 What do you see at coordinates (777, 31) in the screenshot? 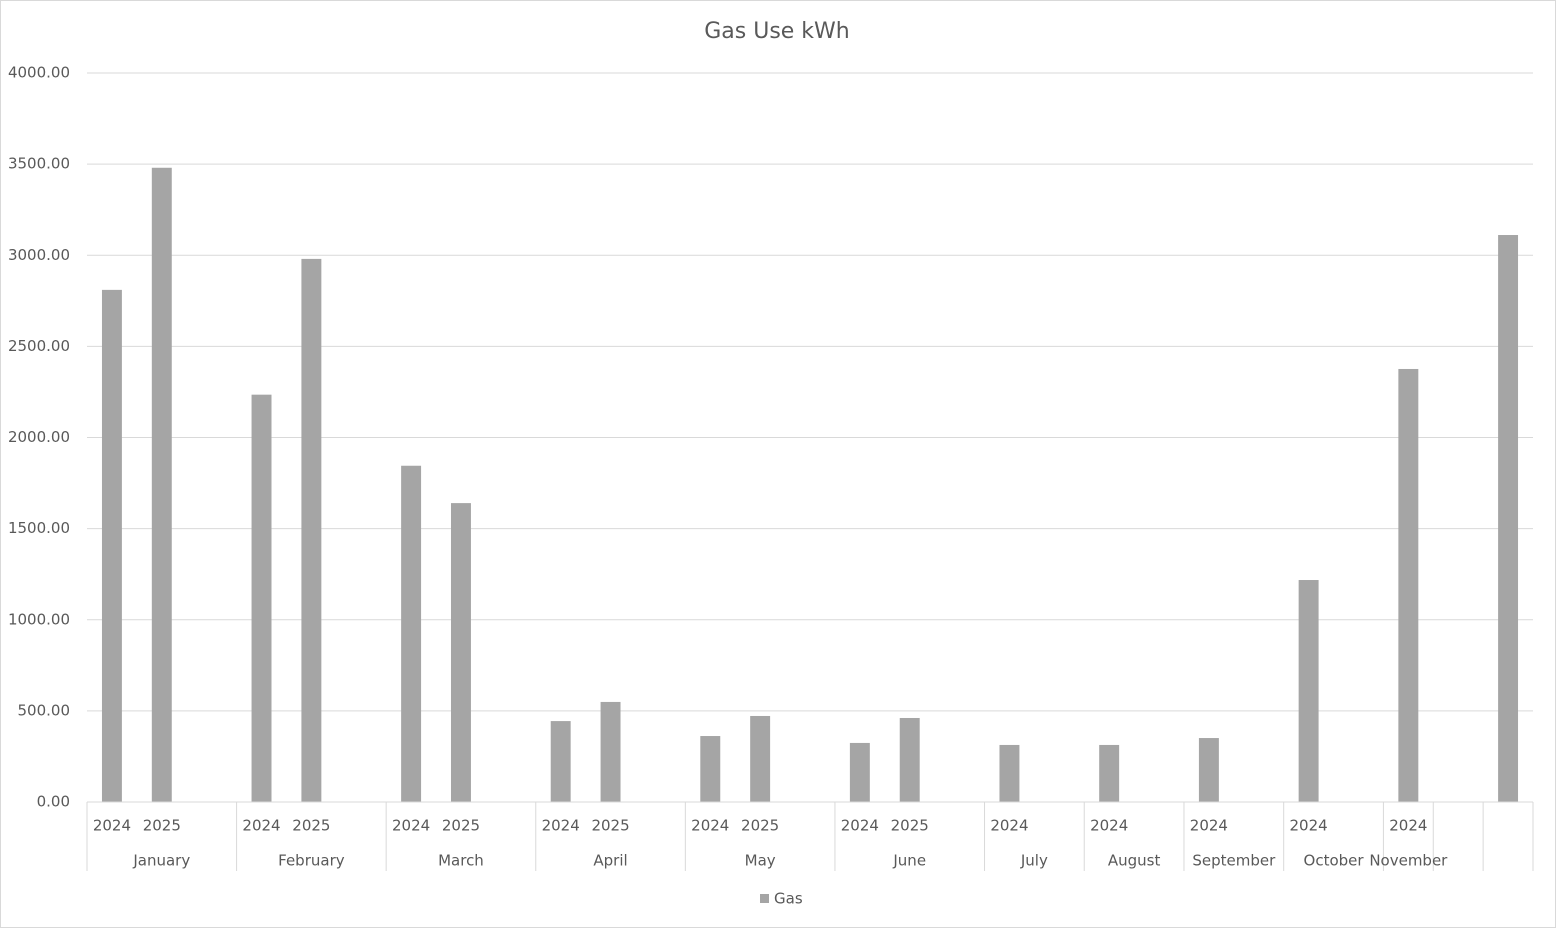
I see `chart-title: Gas Use kWh` at bounding box center [777, 31].